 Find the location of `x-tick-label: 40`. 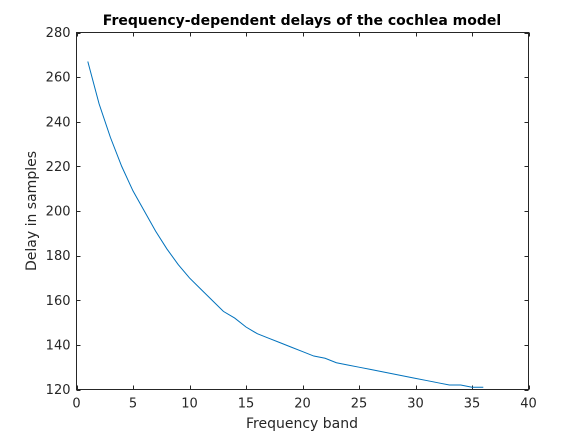

x-tick-label: 40 is located at coordinates (528, 404).